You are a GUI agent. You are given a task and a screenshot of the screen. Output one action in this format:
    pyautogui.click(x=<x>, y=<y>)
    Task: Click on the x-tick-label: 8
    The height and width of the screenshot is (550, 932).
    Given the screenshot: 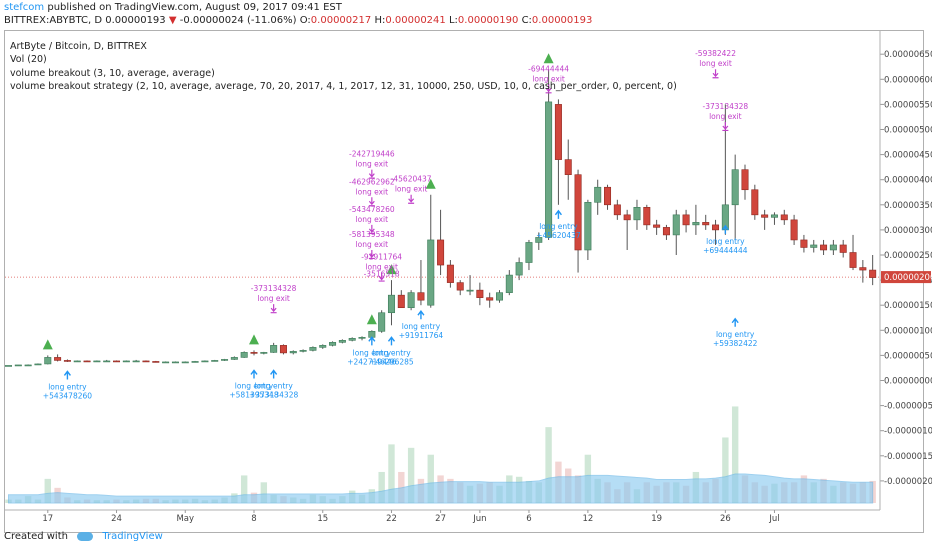 What is the action you would take?
    pyautogui.click(x=253, y=519)
    